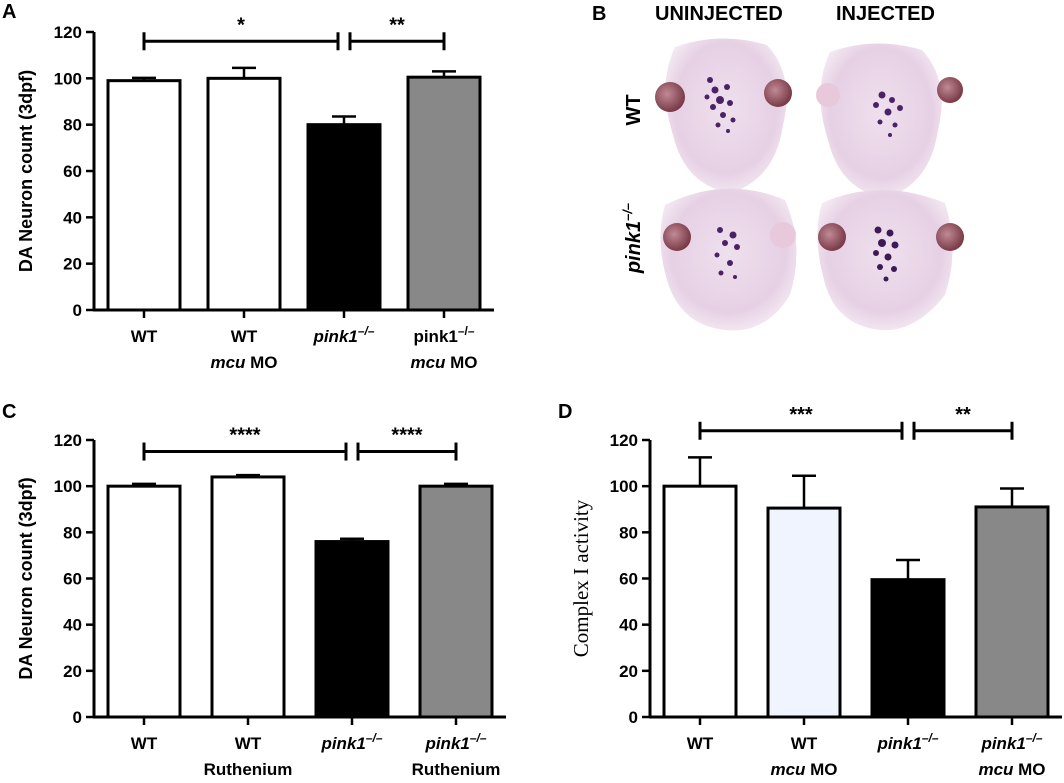  I want to click on row-label-pink1-text: pink1, so click(634, 247).